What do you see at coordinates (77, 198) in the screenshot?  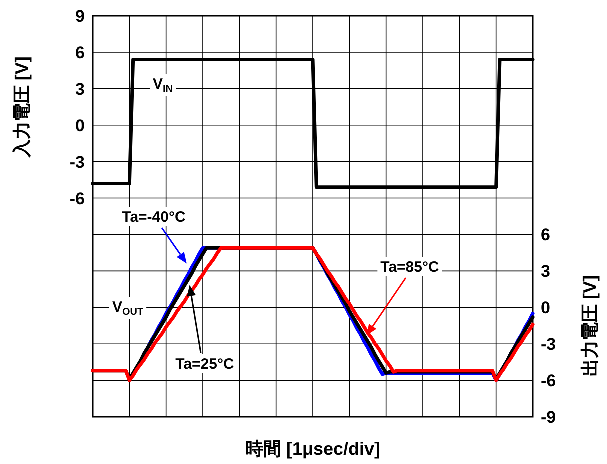 I see `y-tick-label: -6` at bounding box center [77, 198].